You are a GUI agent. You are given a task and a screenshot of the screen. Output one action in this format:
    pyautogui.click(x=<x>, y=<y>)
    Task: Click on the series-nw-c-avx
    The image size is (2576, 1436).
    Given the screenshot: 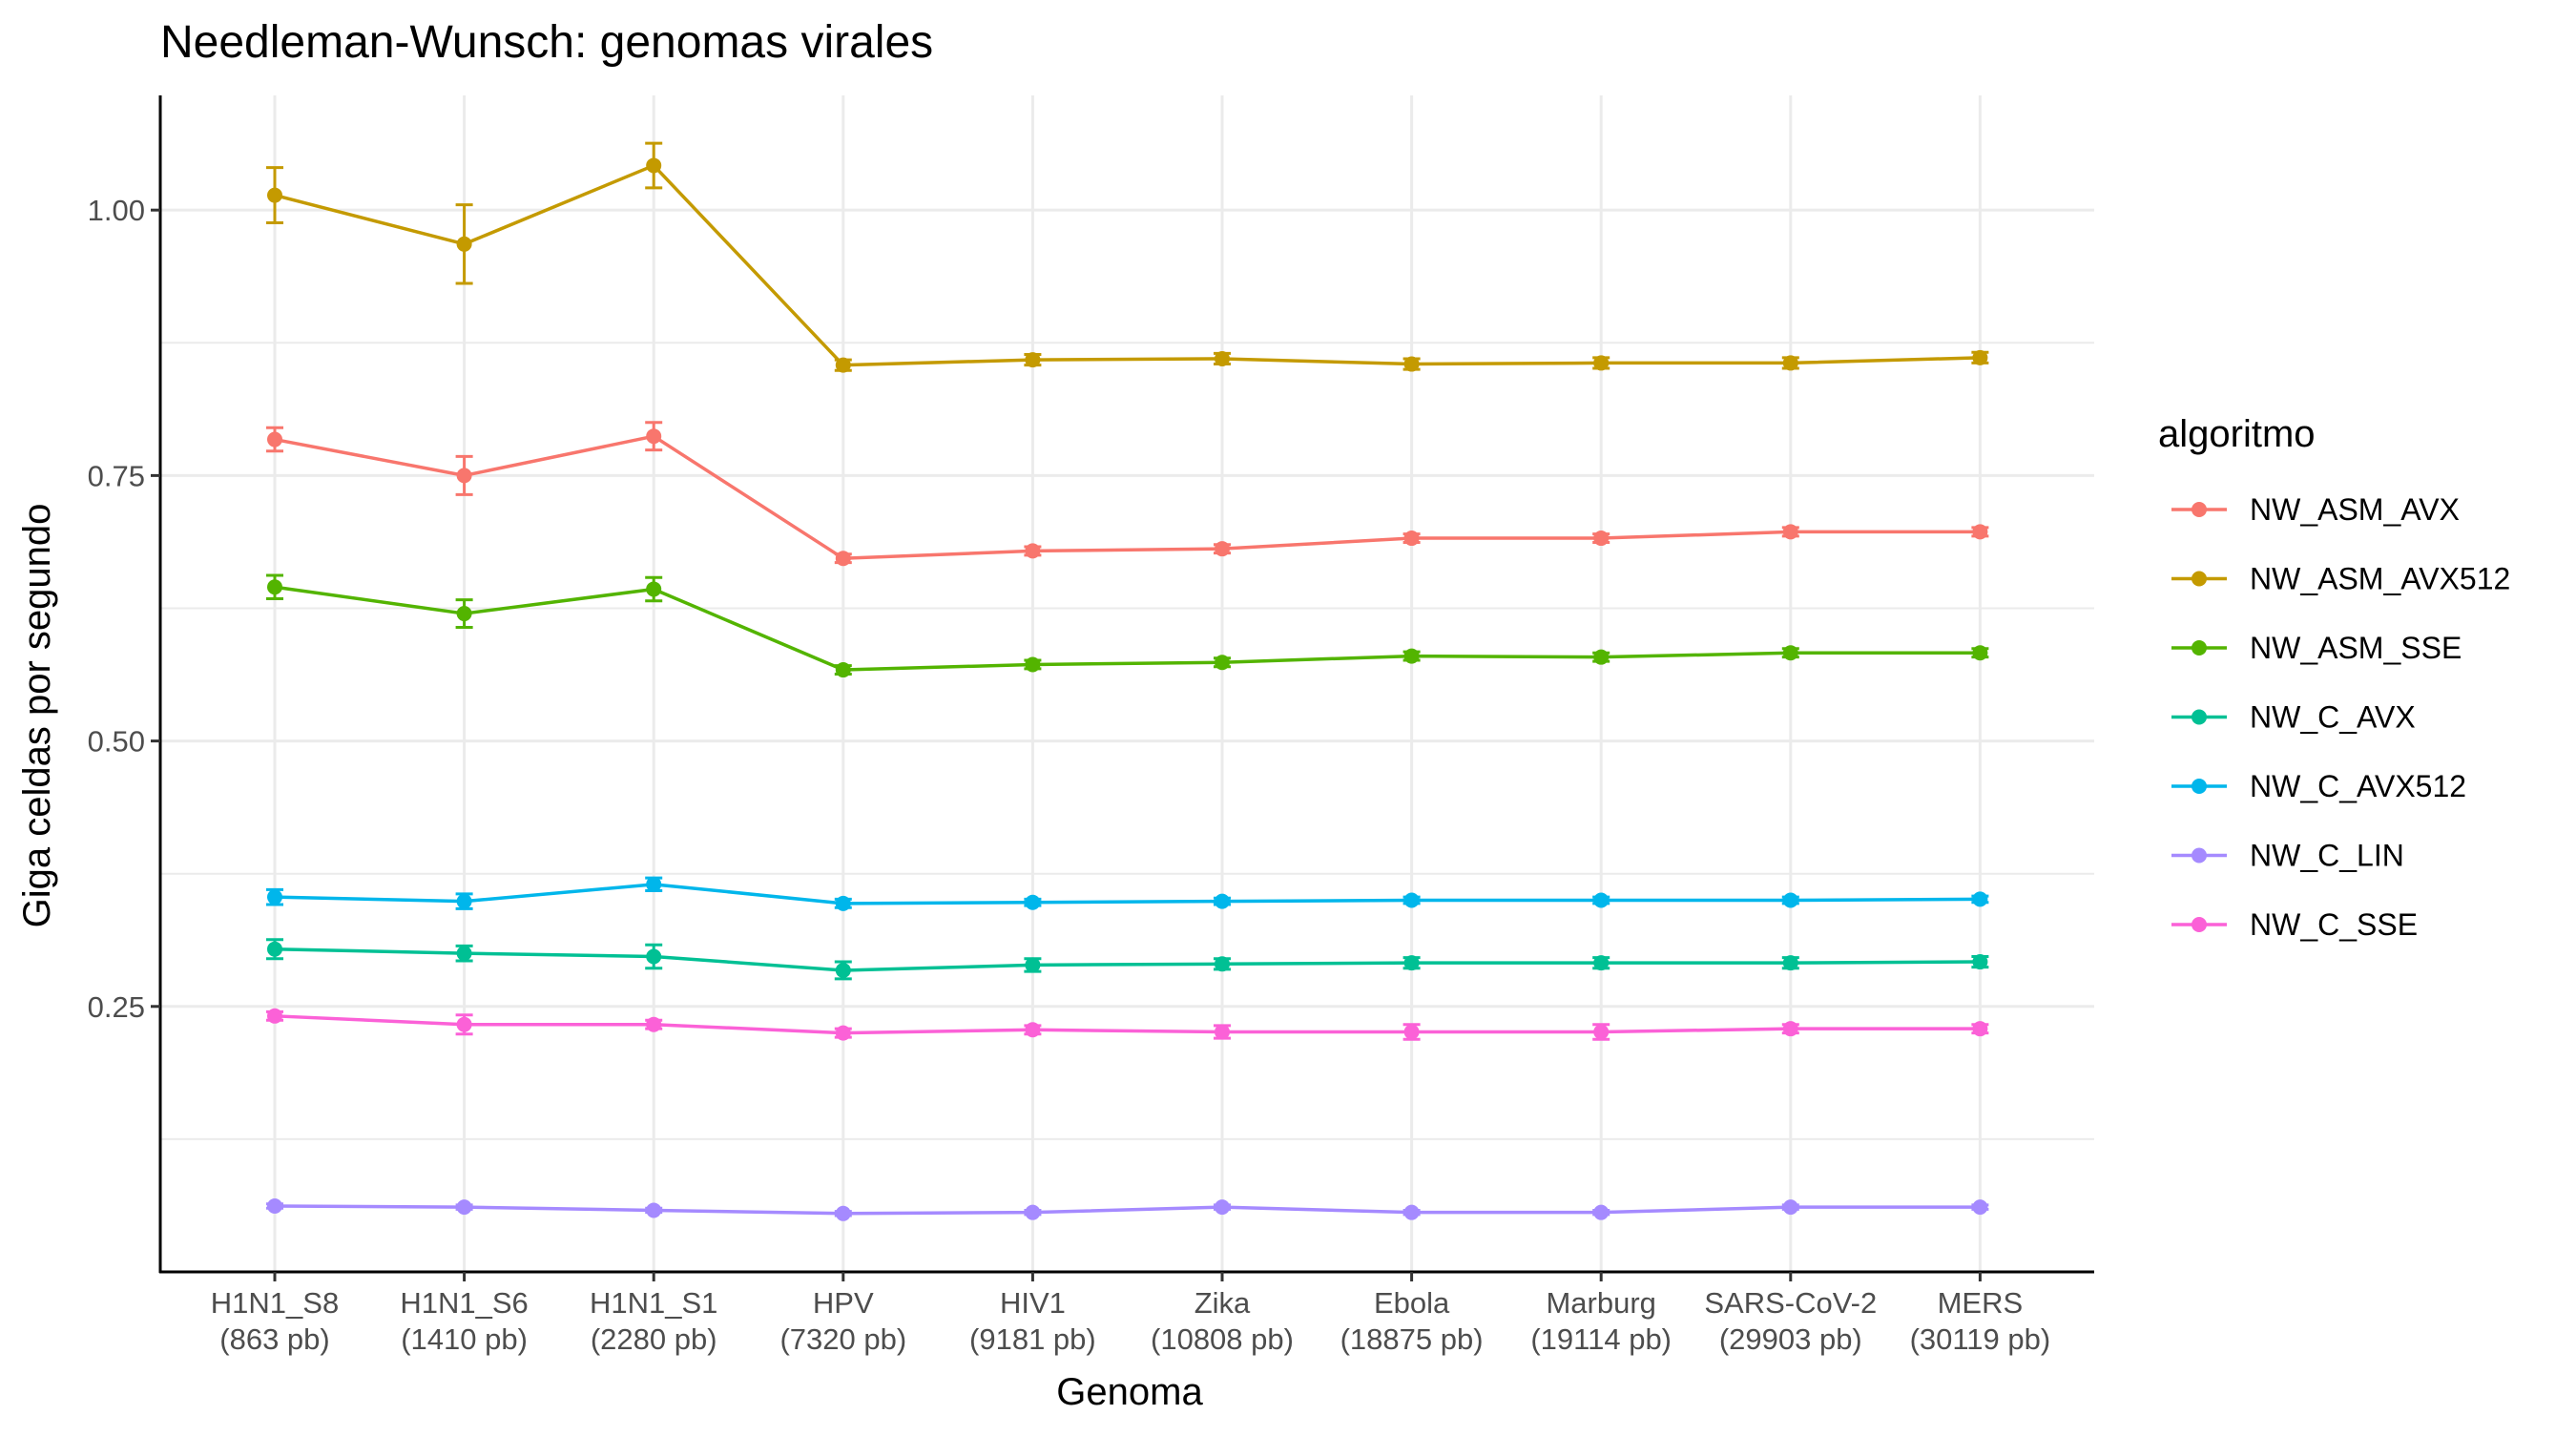 What is the action you would take?
    pyautogui.click(x=1127, y=959)
    